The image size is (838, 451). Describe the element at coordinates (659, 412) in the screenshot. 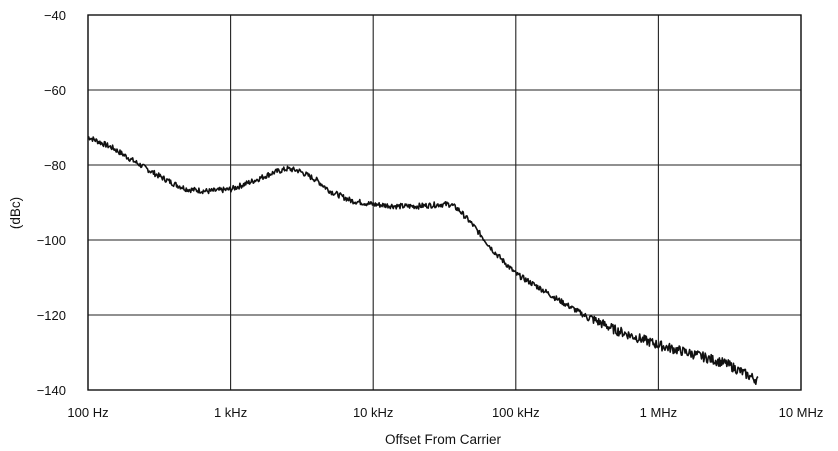

I see `x-tick-label: 1 MHz` at that location.